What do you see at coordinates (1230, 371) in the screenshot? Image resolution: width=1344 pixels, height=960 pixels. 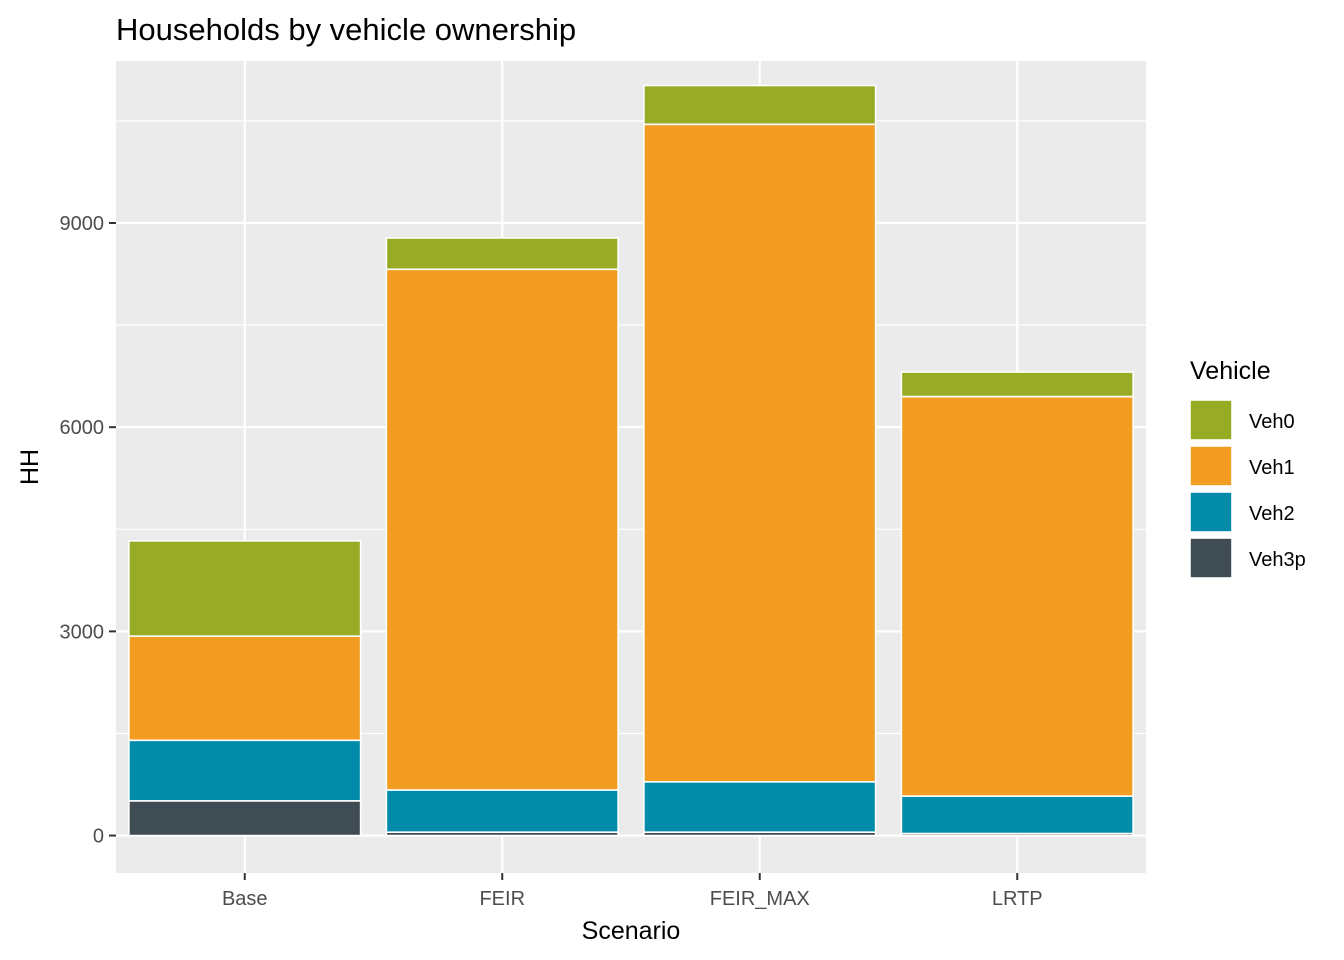 I see `legend-title: Vehicle` at bounding box center [1230, 371].